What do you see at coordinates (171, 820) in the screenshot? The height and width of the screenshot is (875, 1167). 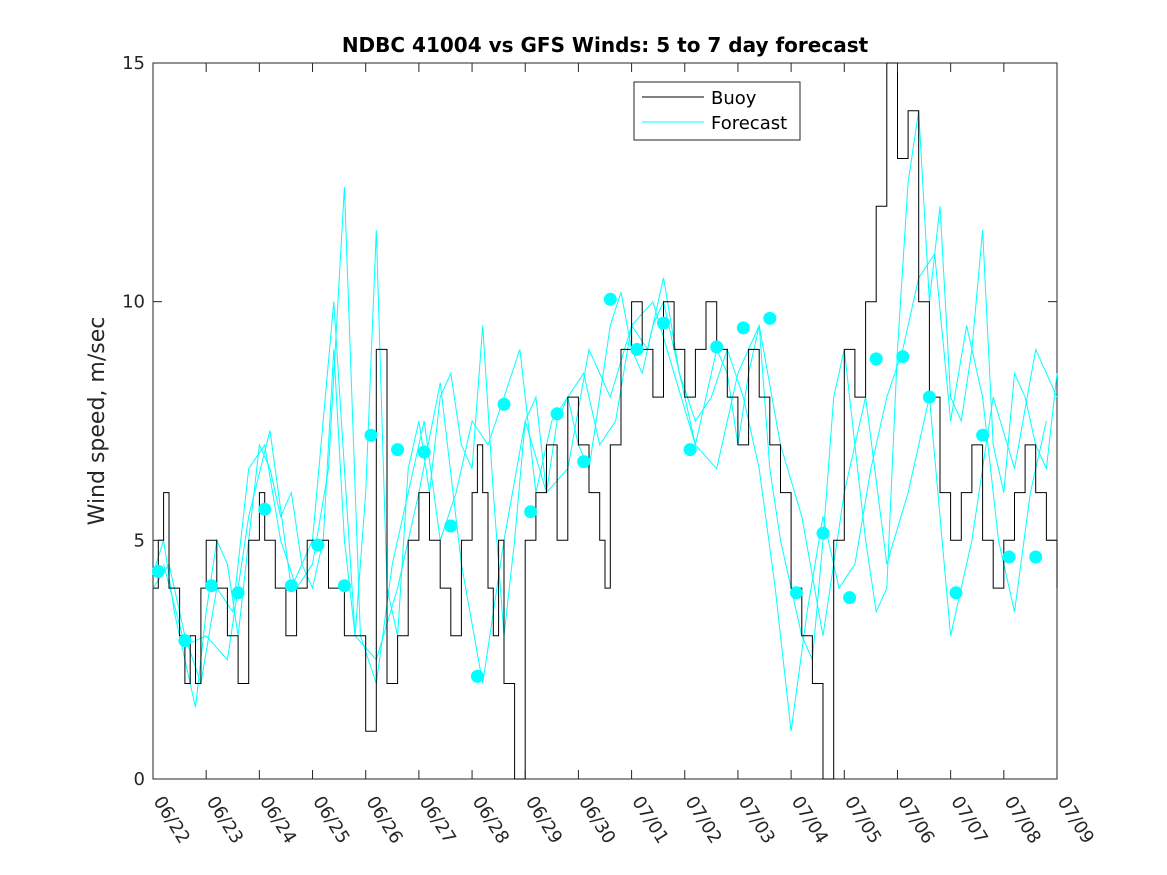 I see `x-tick-label: 06/22` at bounding box center [171, 820].